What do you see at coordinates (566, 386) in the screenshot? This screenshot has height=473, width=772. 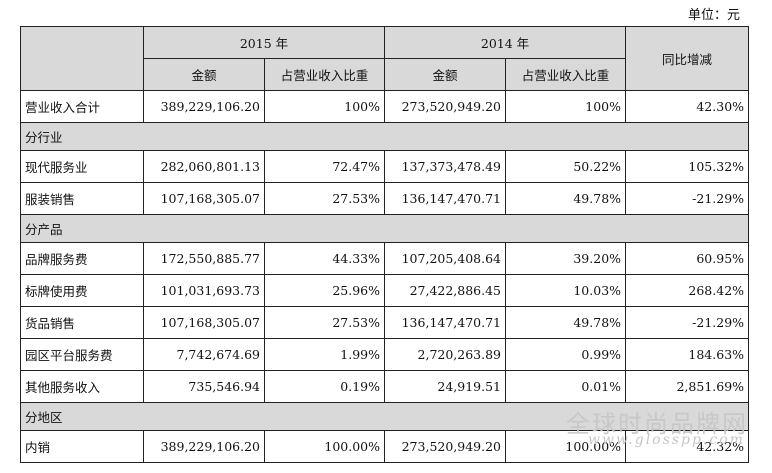 I see `share-2014-cell: 0.01%` at bounding box center [566, 386].